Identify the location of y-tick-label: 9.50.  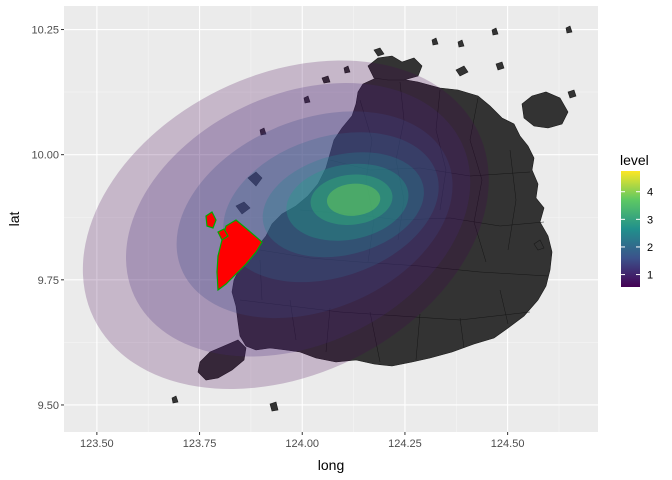
(48, 406).